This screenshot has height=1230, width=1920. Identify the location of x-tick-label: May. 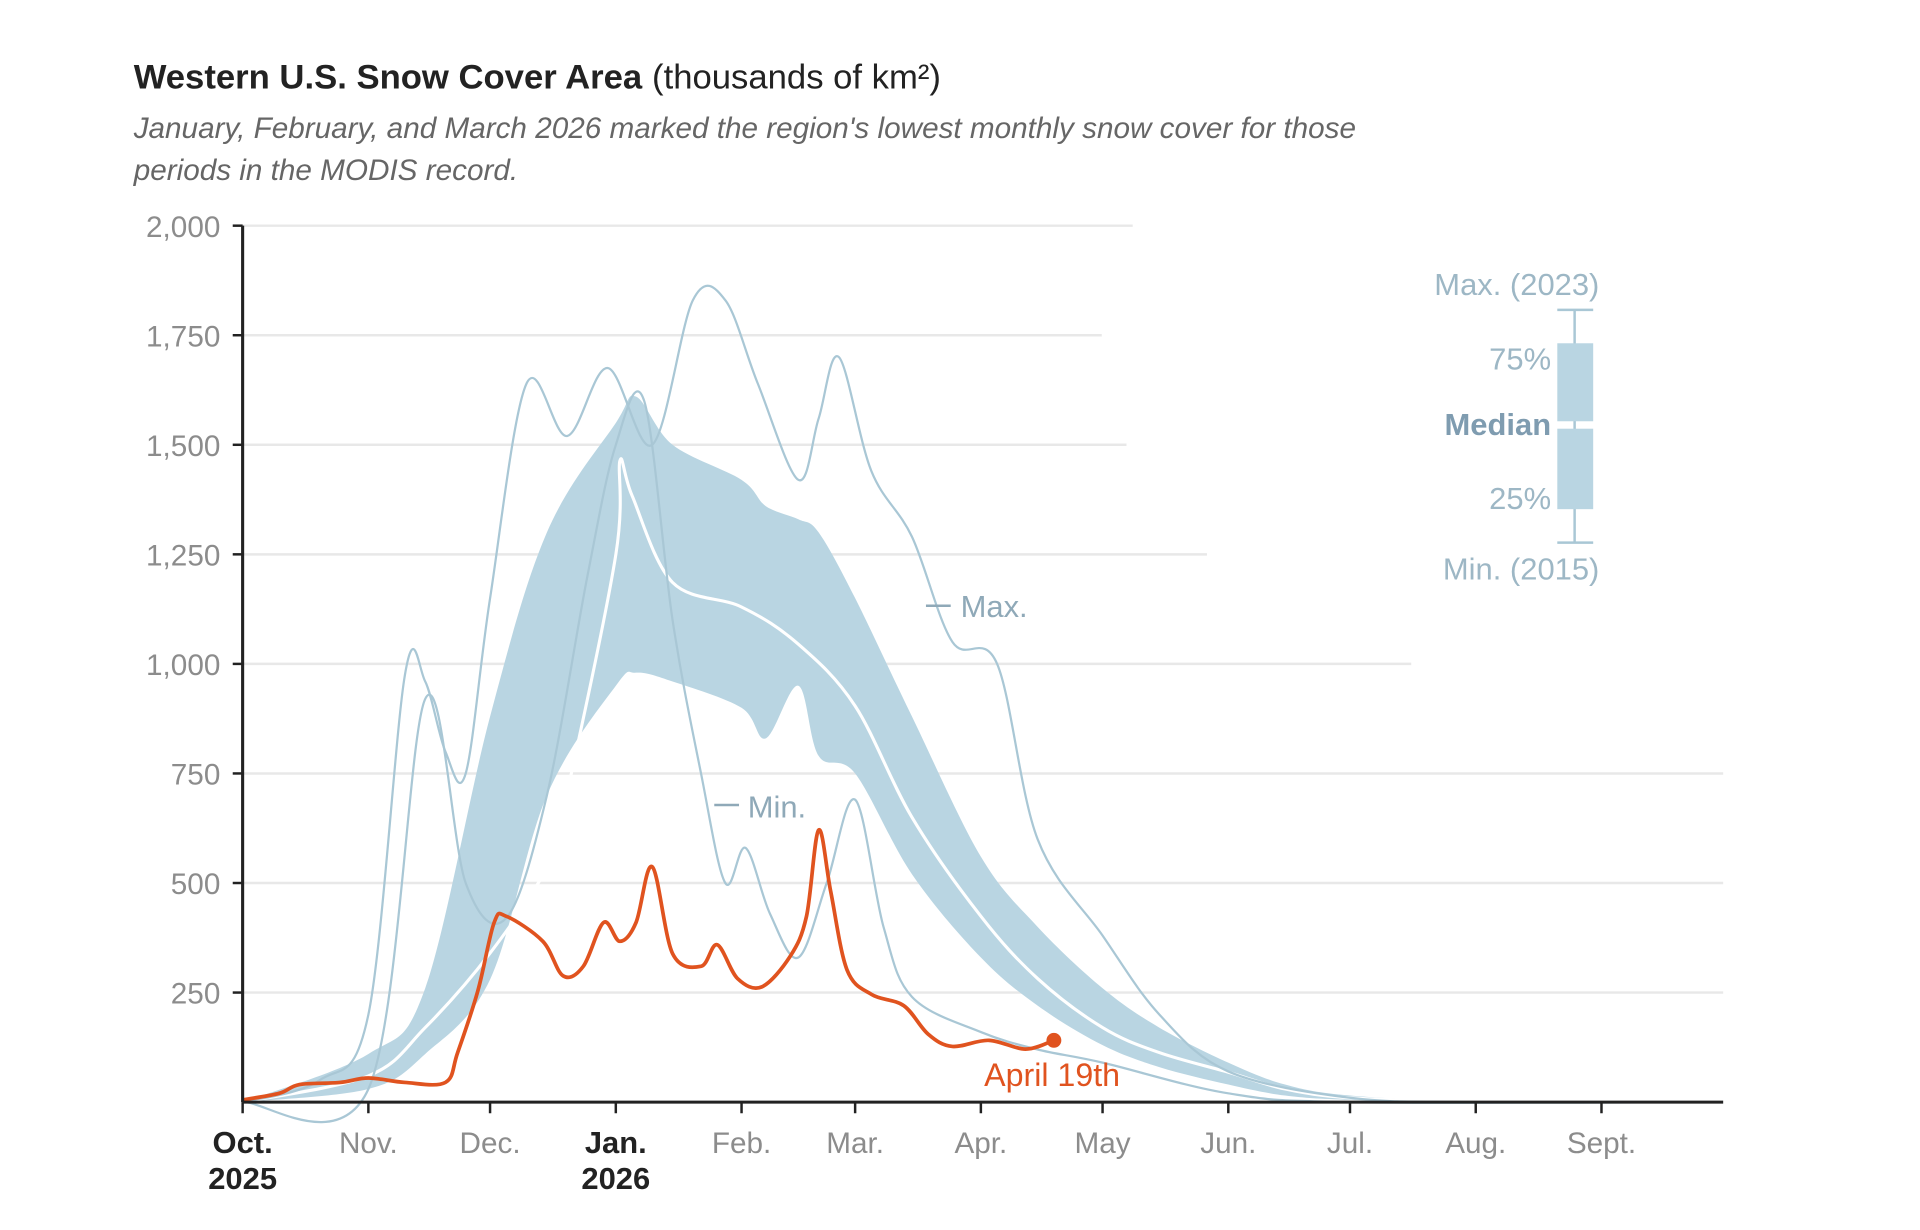
(1103, 1143).